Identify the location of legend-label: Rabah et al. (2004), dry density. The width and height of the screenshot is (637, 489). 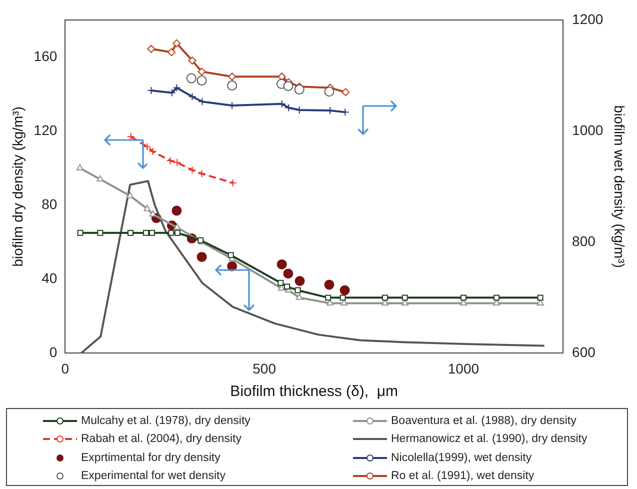
(161, 439).